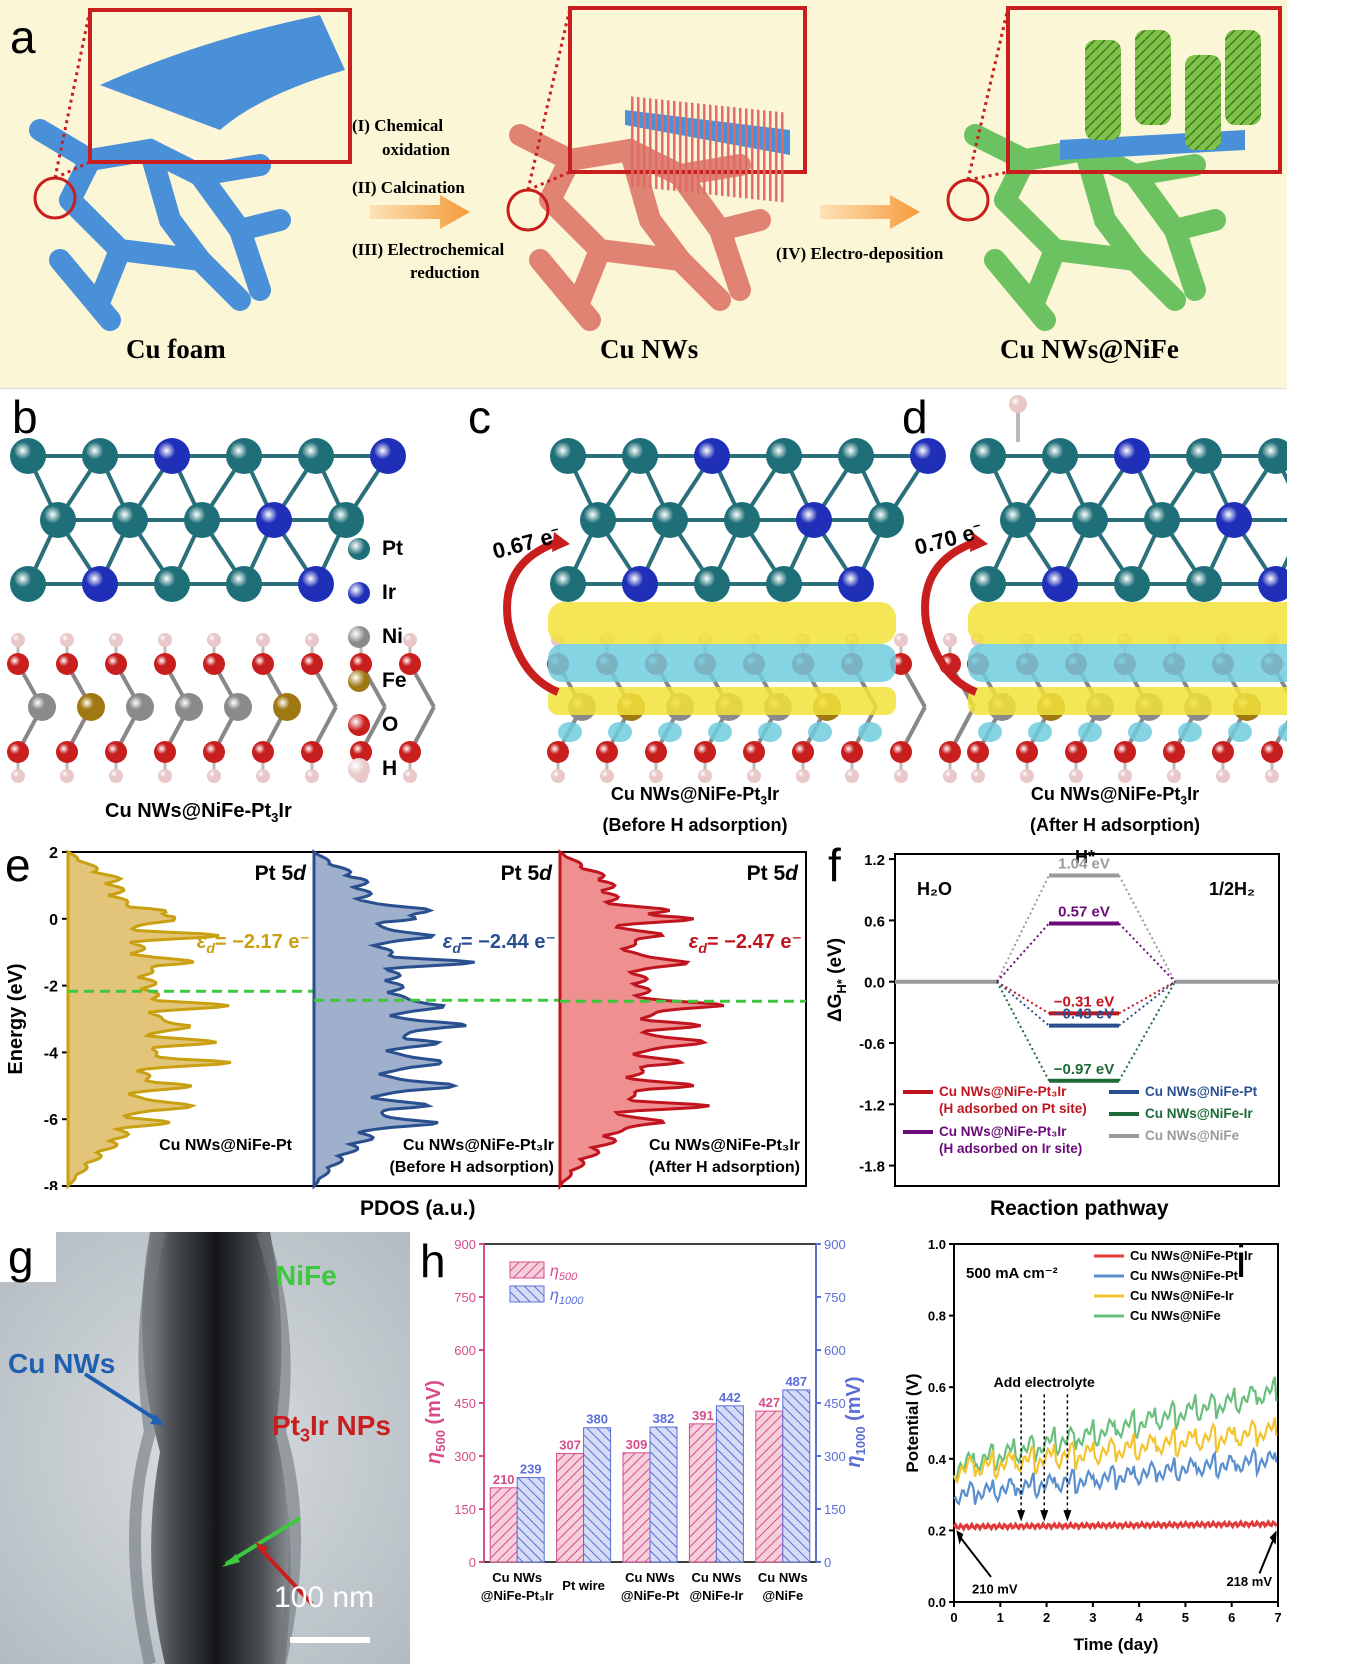 The image size is (1367, 1667). I want to click on category-label-2: @NiFe-Pt₃Ir, so click(517, 1595).